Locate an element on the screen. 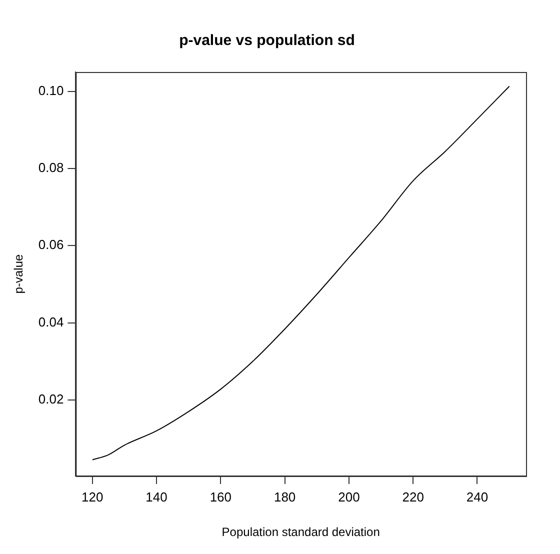 The height and width of the screenshot is (554, 560). x-tick-label: 120 is located at coordinates (93, 496).